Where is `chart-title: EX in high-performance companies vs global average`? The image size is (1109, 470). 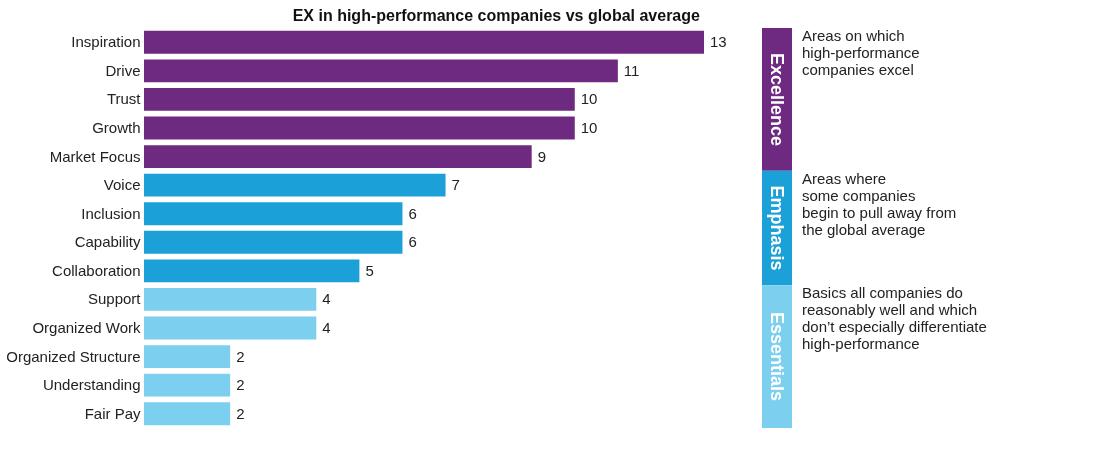 chart-title: EX in high-performance companies vs global average is located at coordinates (496, 15).